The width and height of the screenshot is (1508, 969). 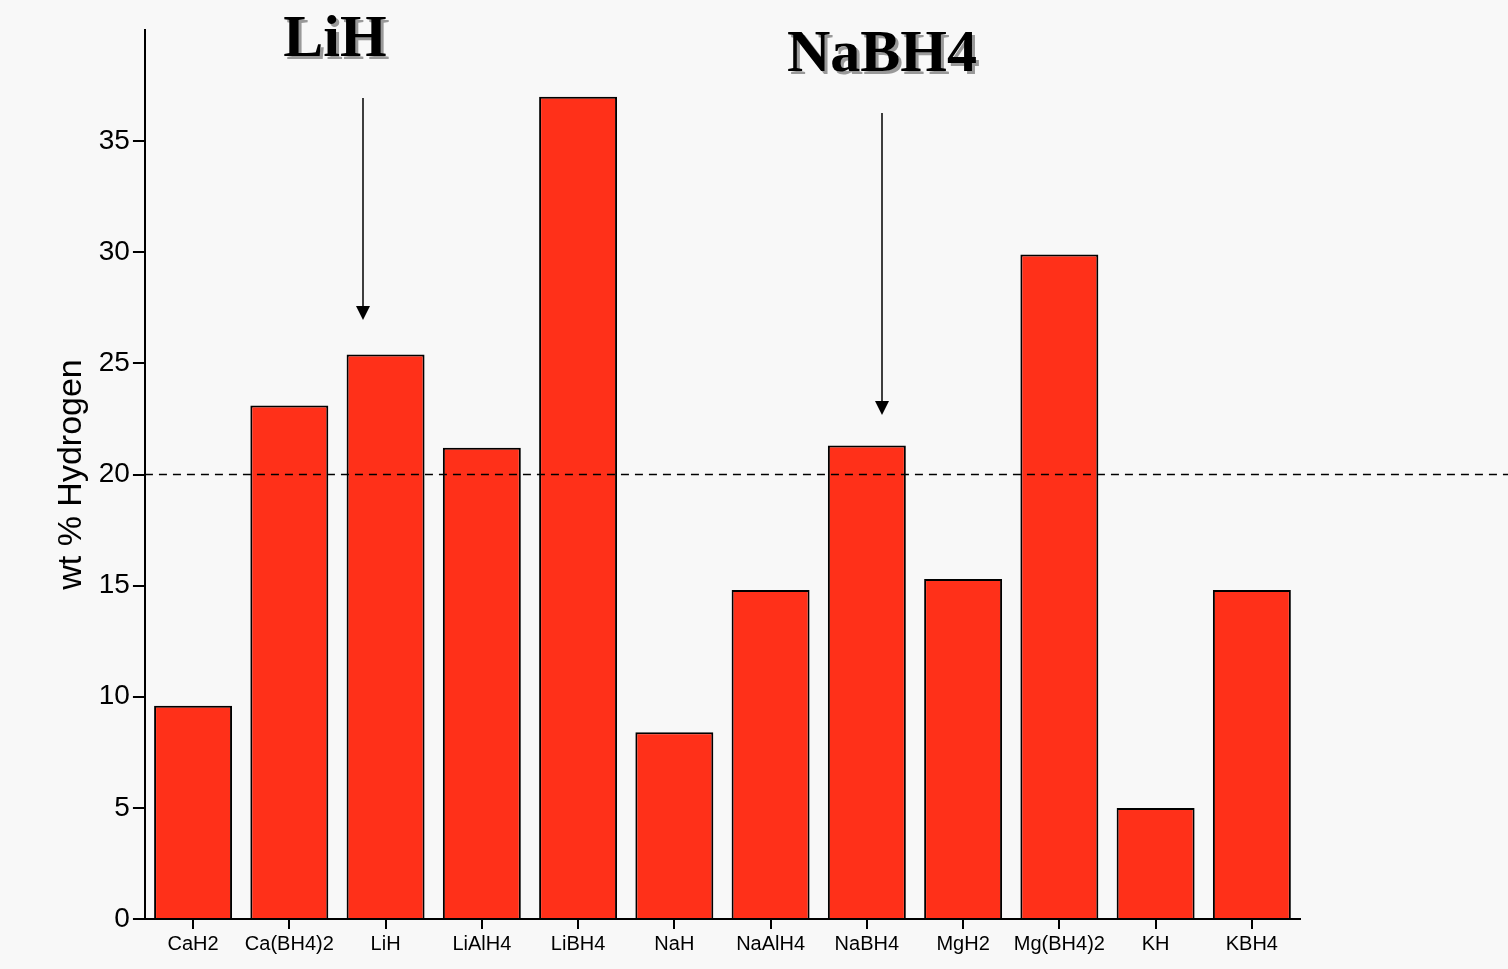 I want to click on x-tick-label: KBH4, so click(x=1251, y=942).